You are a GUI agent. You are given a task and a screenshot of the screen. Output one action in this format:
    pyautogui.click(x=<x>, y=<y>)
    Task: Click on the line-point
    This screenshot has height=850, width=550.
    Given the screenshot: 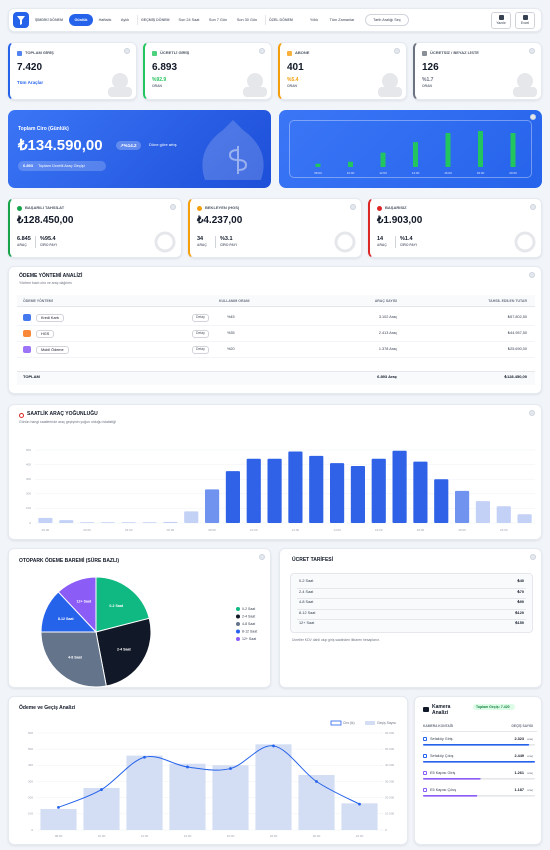 What is the action you would take?
    pyautogui.click(x=273, y=746)
    